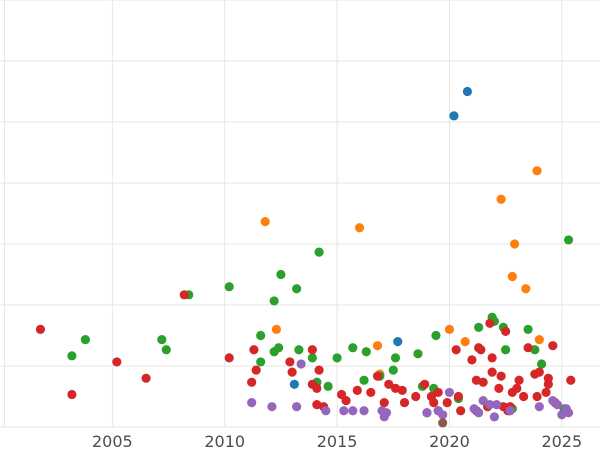 This screenshot has width=600, height=450. I want to click on x-tick-label: 2015, so click(337, 441).